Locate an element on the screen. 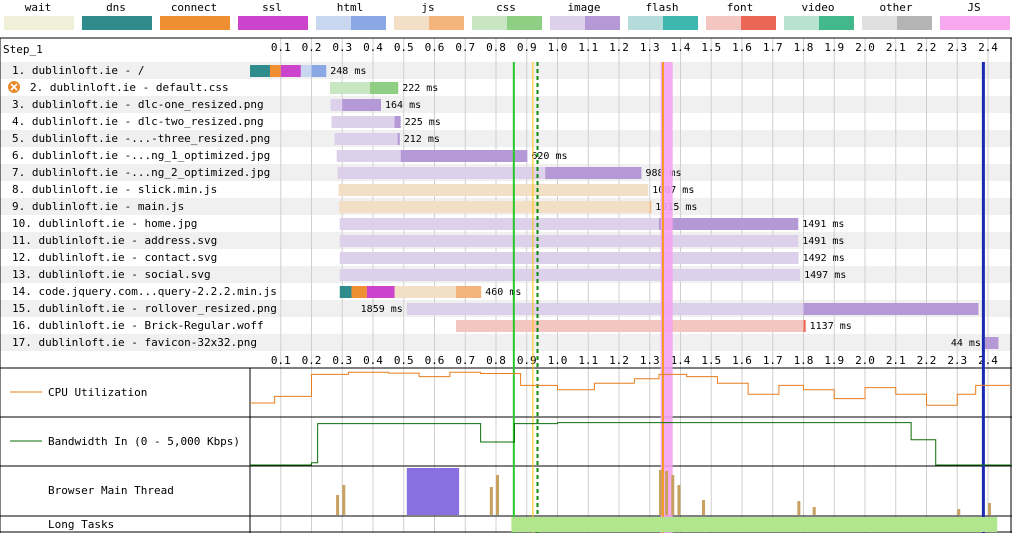 The image size is (1012, 533). tick-label-top: 0.2 is located at coordinates (312, 47).